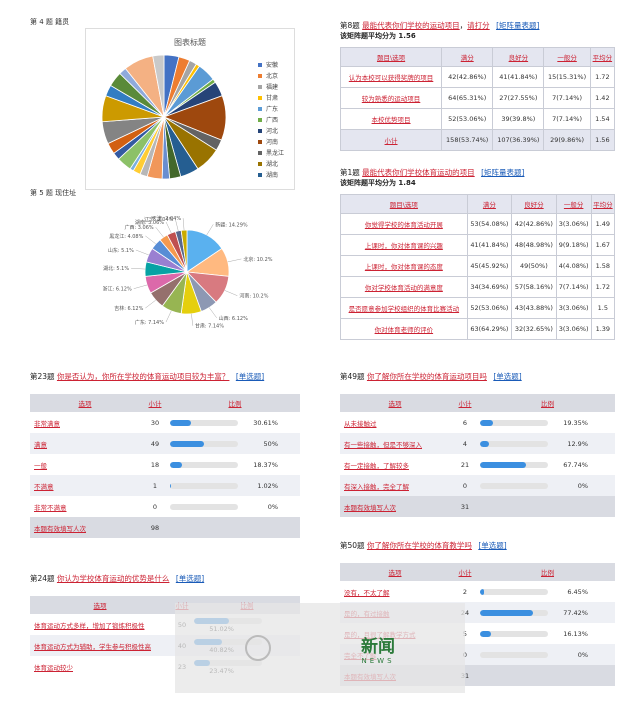 This screenshot has height=709, width=640. Describe the element at coordinates (270, 152) in the screenshot. I see `legend-item: 黑龙江` at that location.